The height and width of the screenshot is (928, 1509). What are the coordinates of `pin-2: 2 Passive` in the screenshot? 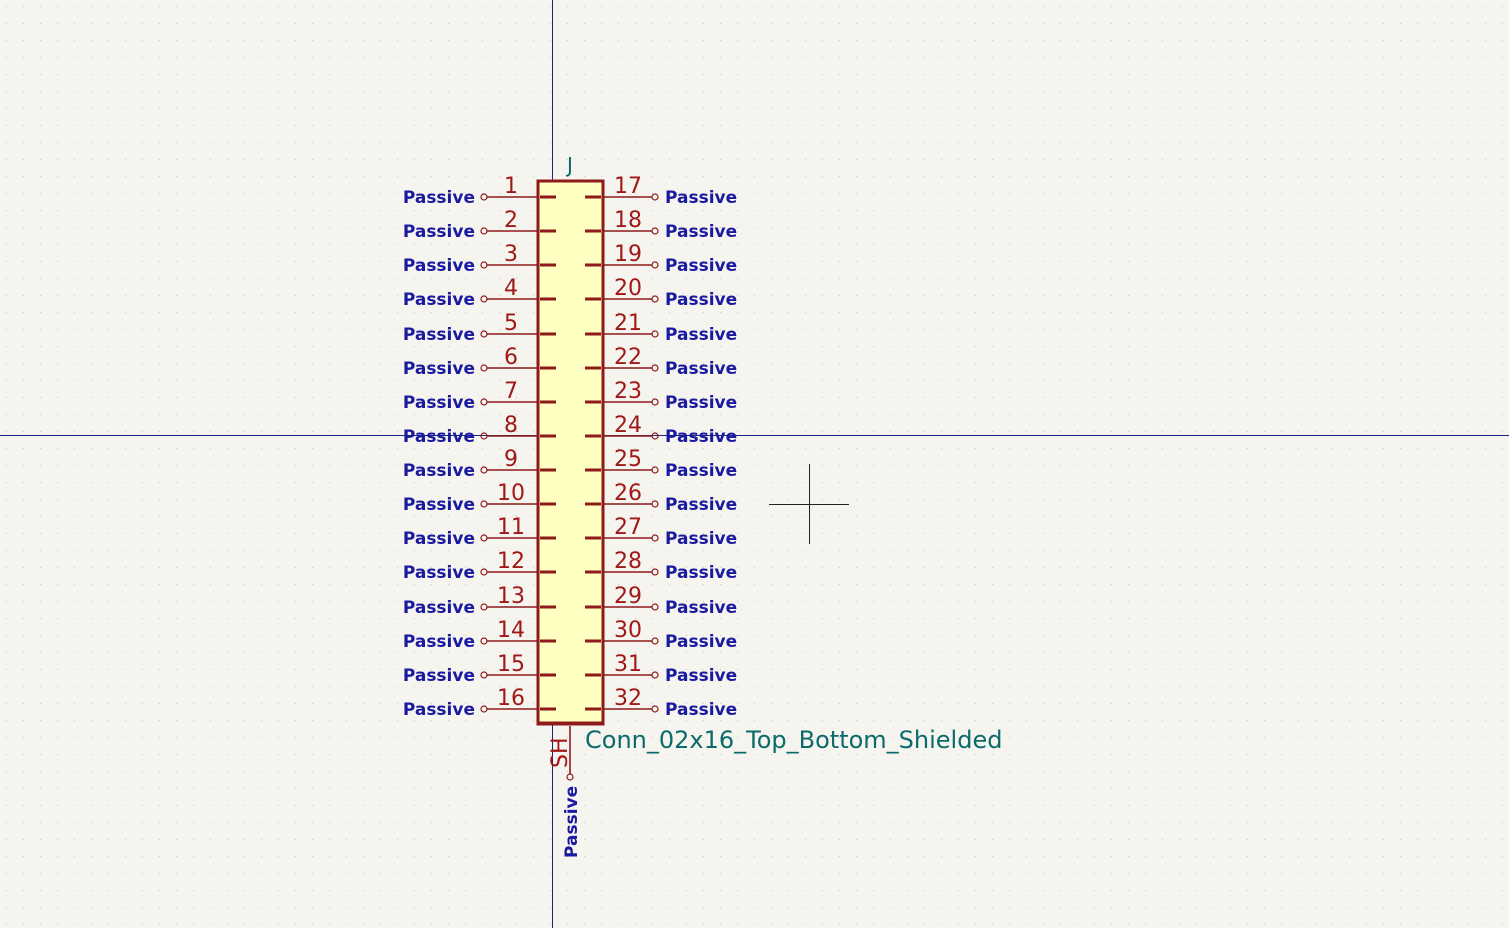 It's located at (479, 225).